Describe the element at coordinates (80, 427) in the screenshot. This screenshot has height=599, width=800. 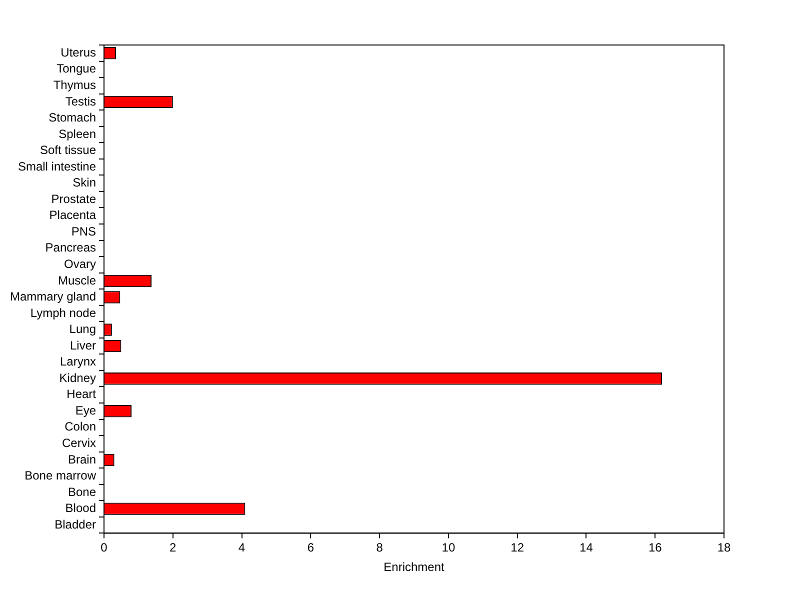
I see `y-tick-label: Colon` at that location.